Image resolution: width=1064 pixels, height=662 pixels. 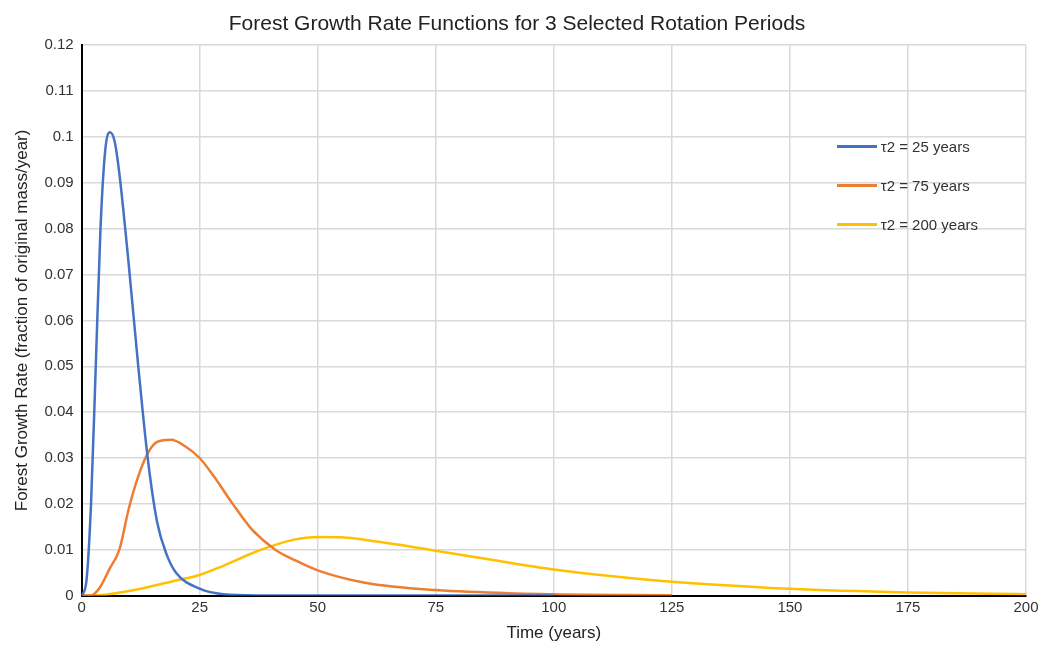 What do you see at coordinates (69, 594) in the screenshot?
I see `y-tick-label: 0` at bounding box center [69, 594].